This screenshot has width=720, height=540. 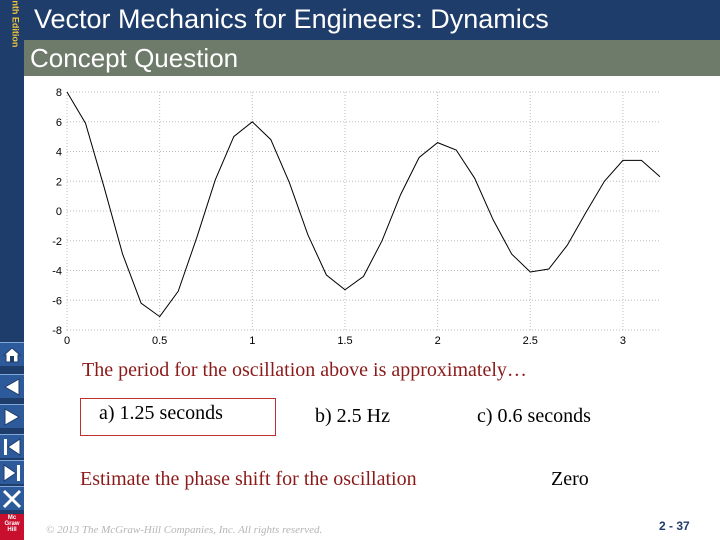 I want to click on publisher-logo: Mc Graw Hill, so click(x=12, y=527).